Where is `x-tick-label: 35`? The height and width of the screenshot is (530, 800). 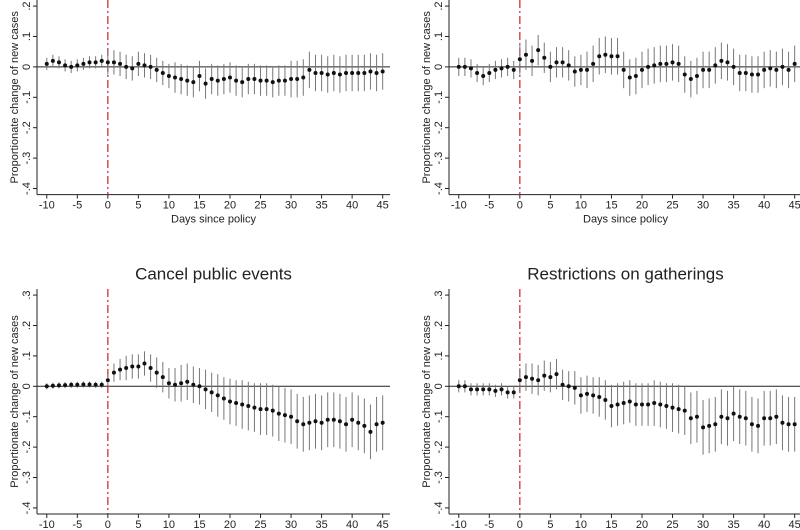 x-tick-label: 35 is located at coordinates (733, 524).